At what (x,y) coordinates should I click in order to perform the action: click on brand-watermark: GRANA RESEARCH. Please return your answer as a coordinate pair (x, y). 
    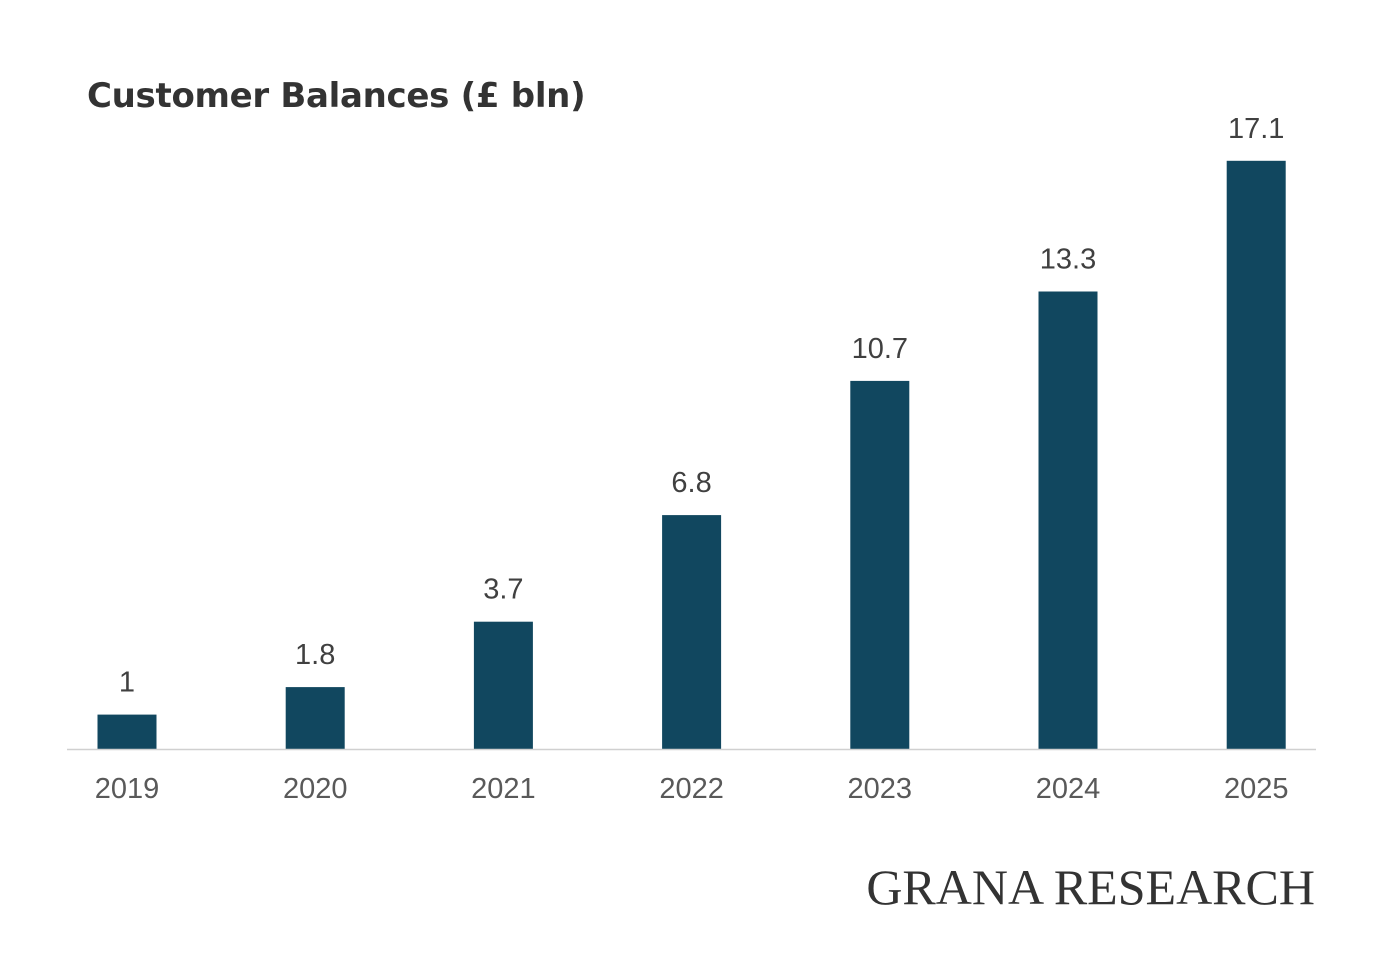
    Looking at the image, I should click on (1090, 887).